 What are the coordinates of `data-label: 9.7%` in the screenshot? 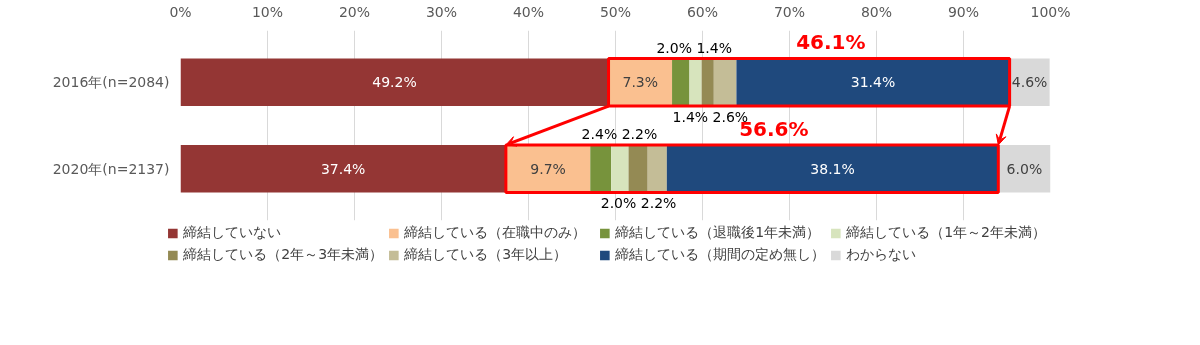 It's located at (548, 168).